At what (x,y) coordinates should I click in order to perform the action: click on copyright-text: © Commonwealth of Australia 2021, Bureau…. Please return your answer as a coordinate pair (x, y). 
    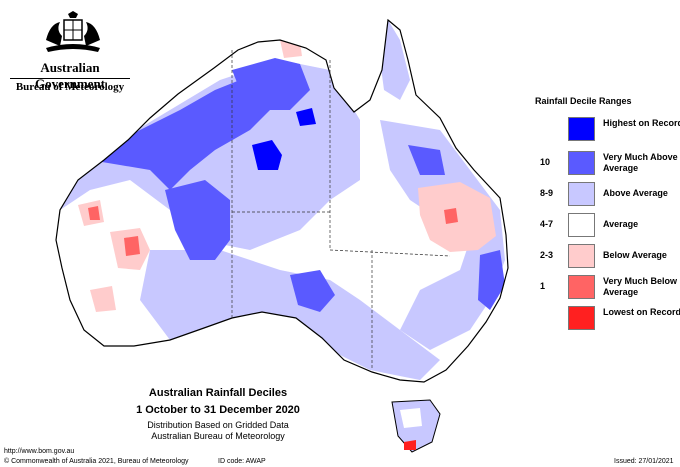
    Looking at the image, I should click on (96, 461).